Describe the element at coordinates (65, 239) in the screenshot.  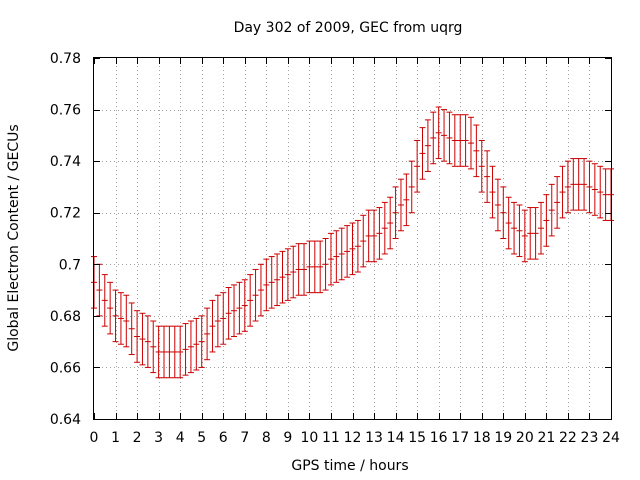
I see `y-tick-labels: 0.64 0.66 0.68 0.7 0.72 0.74 0.76 0.78` at that location.